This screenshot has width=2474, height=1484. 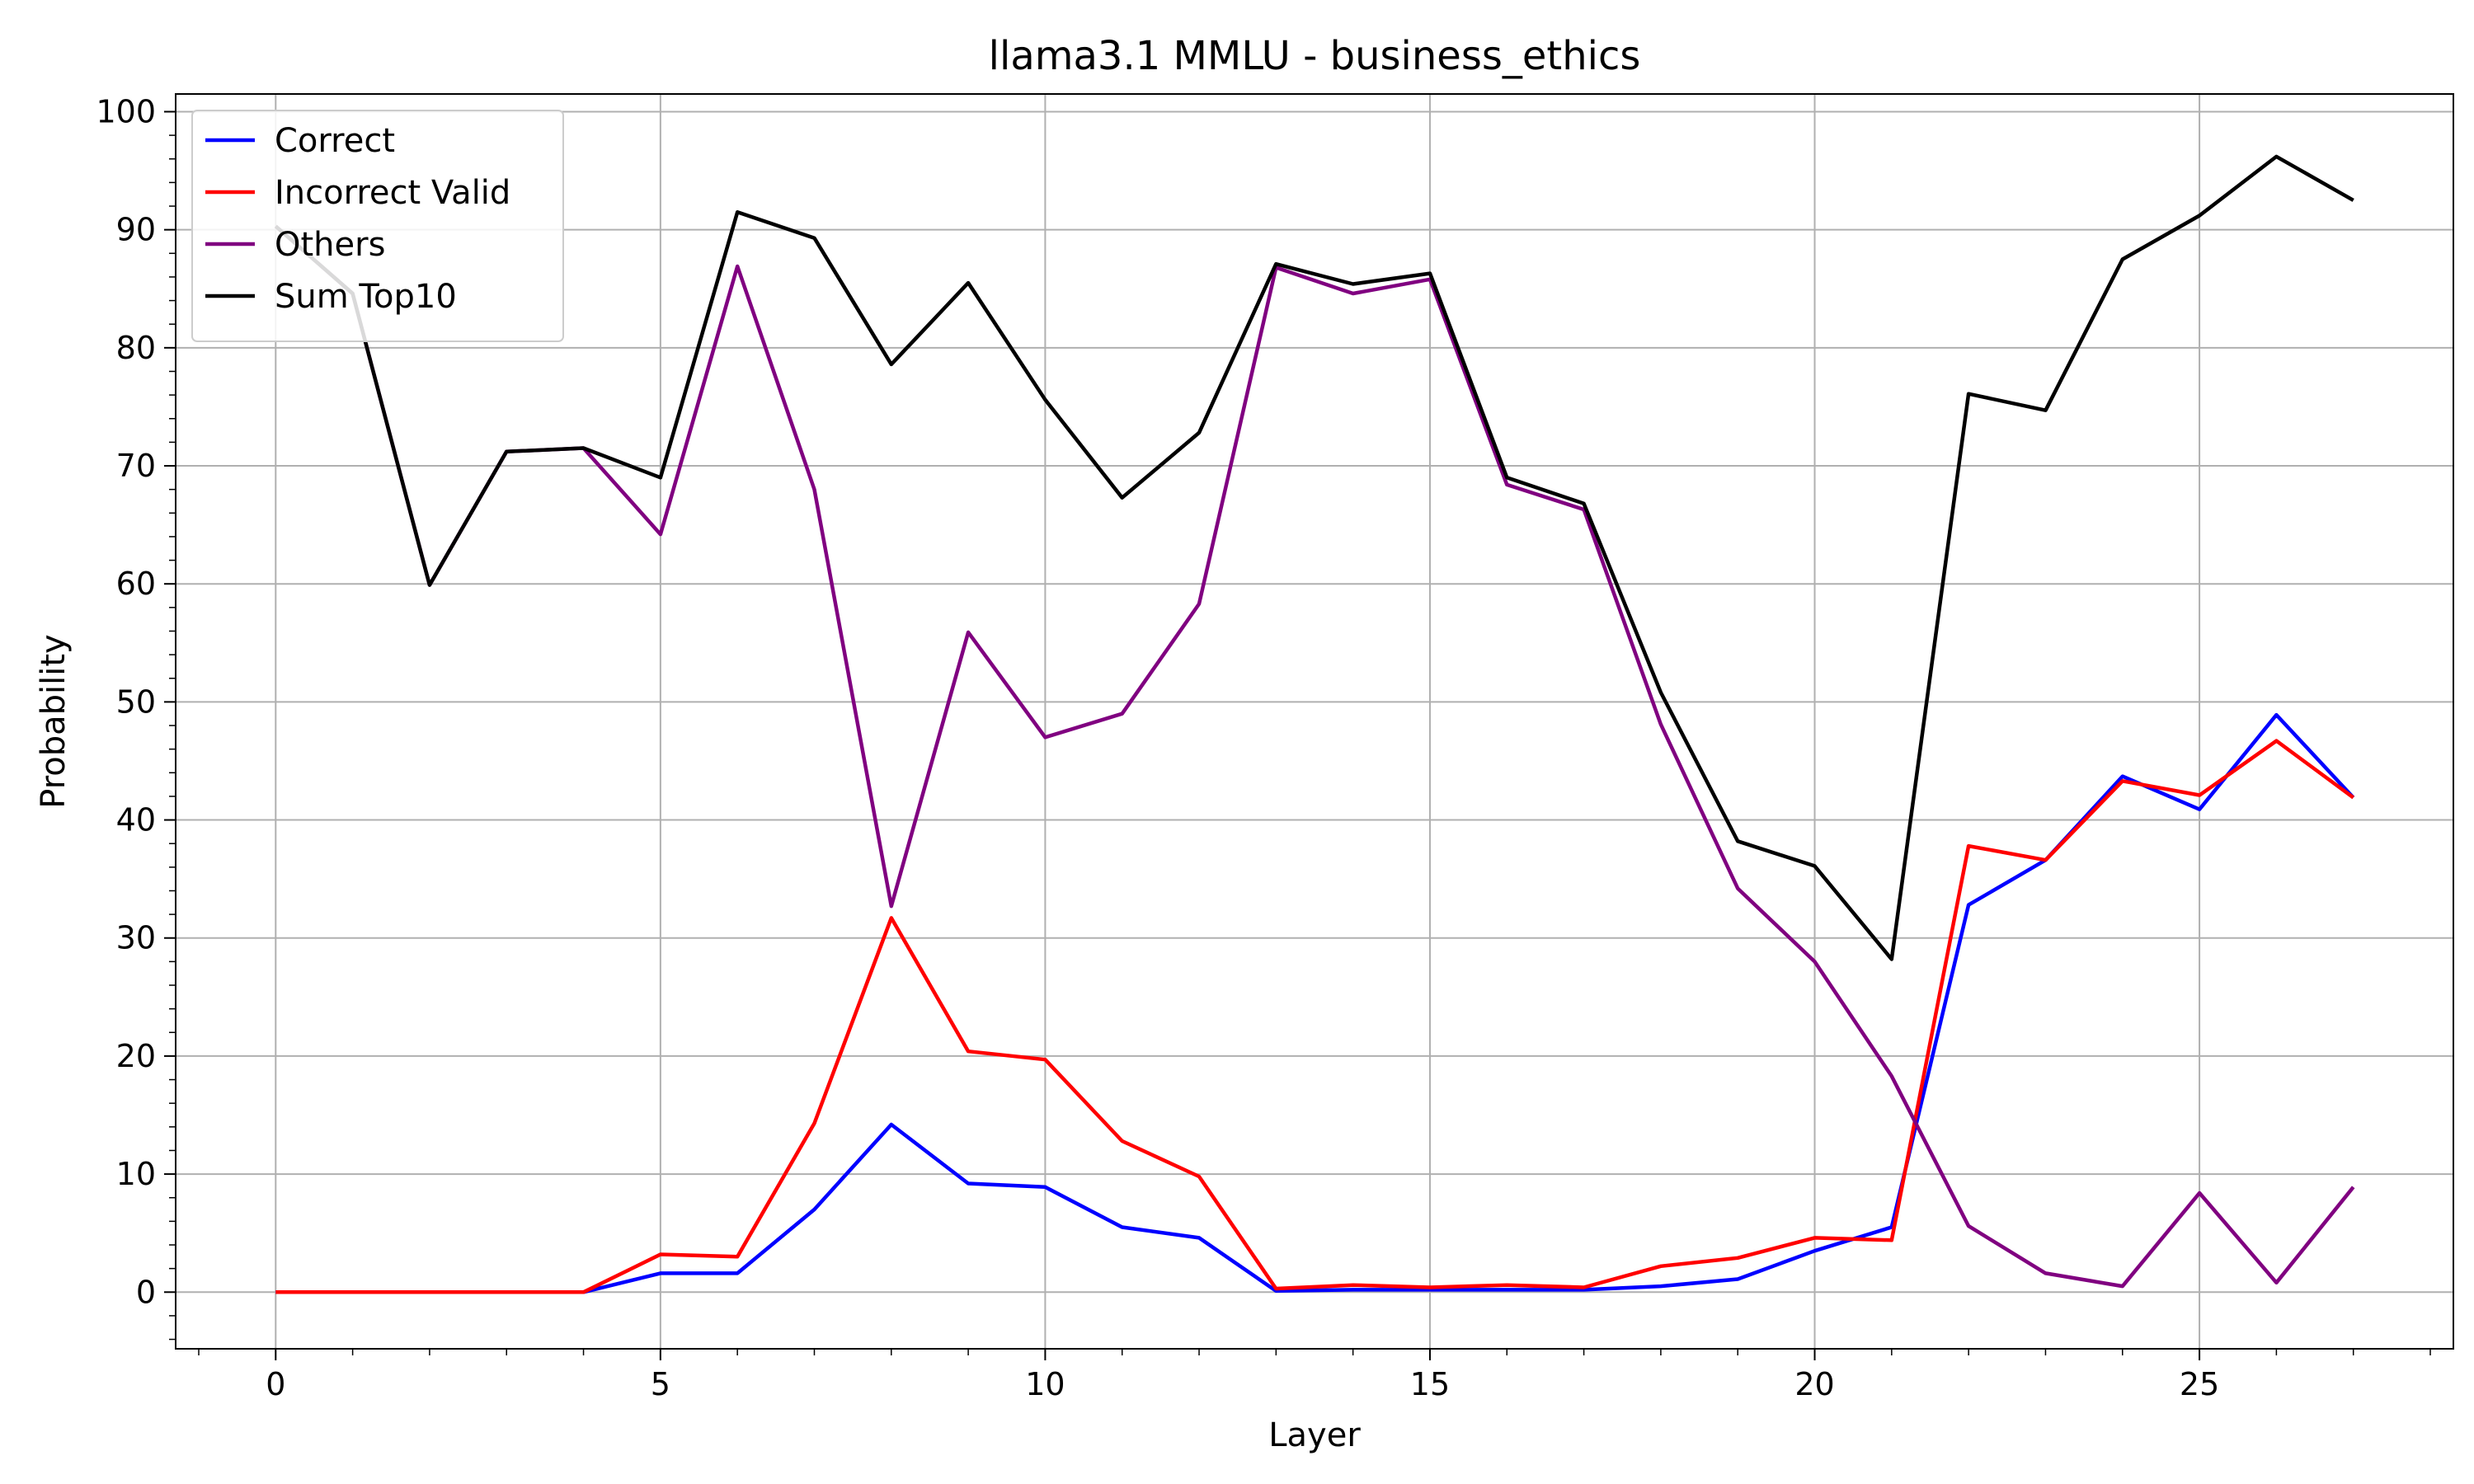 What do you see at coordinates (275, 1384) in the screenshot?
I see `x-tick-label: 0` at bounding box center [275, 1384].